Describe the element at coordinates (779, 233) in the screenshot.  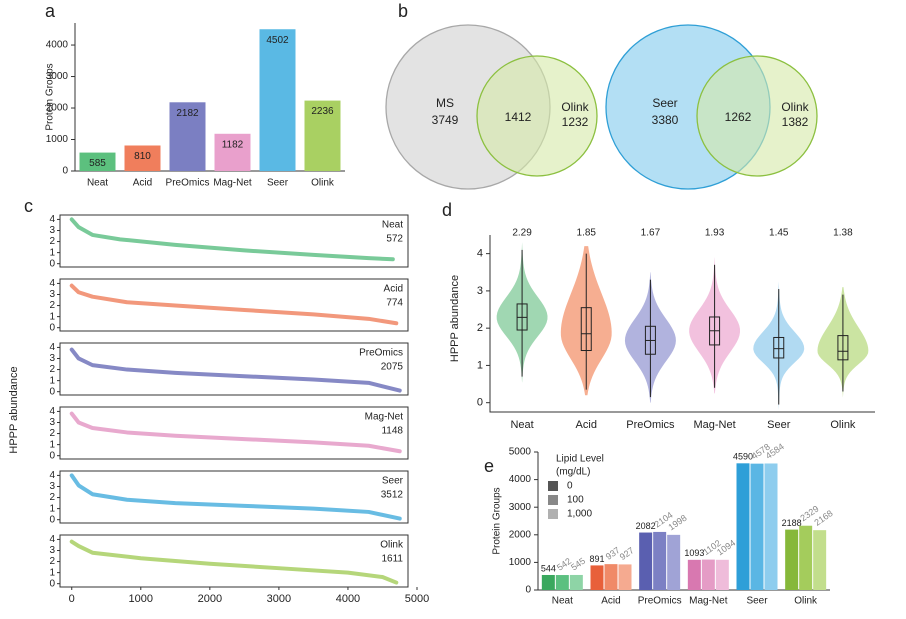
I see `median-label: 1.45` at that location.